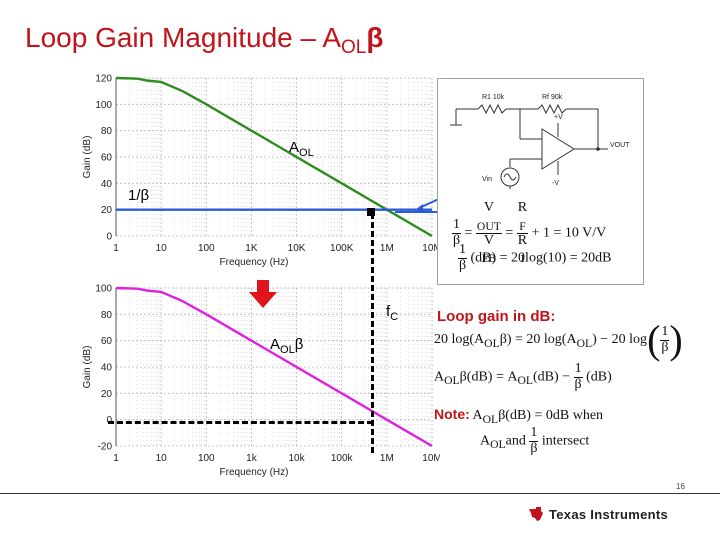 This screenshot has width=720, height=541. Describe the element at coordinates (540, 141) in the screenshot. I see `opamp-circuit-diagram: R1 10k Rf 90k +V -V VOUT Vin` at that location.